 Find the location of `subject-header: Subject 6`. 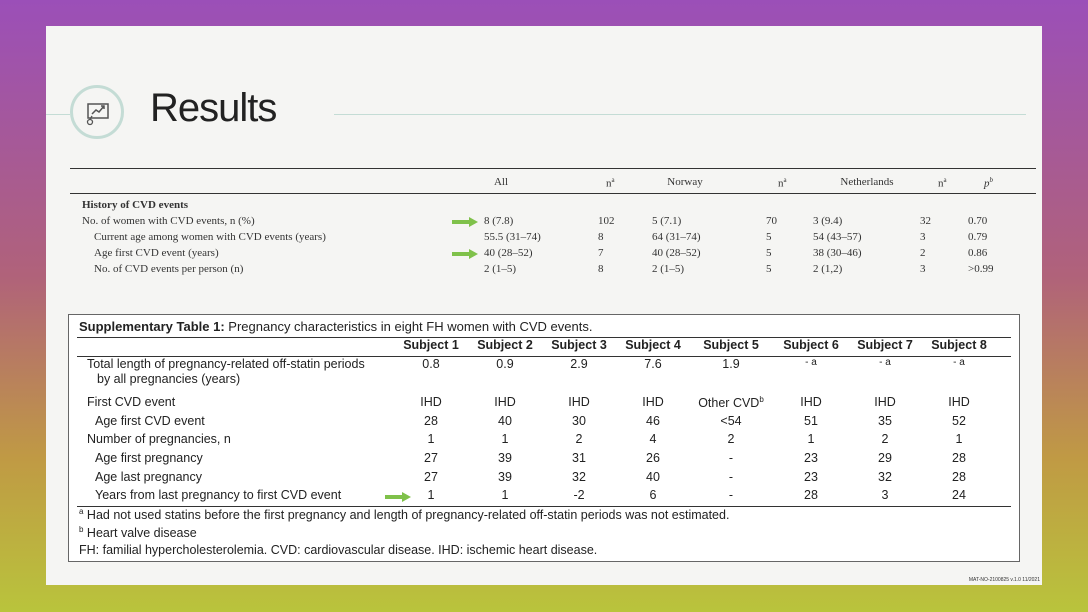

subject-header: Subject 6 is located at coordinates (811, 345).